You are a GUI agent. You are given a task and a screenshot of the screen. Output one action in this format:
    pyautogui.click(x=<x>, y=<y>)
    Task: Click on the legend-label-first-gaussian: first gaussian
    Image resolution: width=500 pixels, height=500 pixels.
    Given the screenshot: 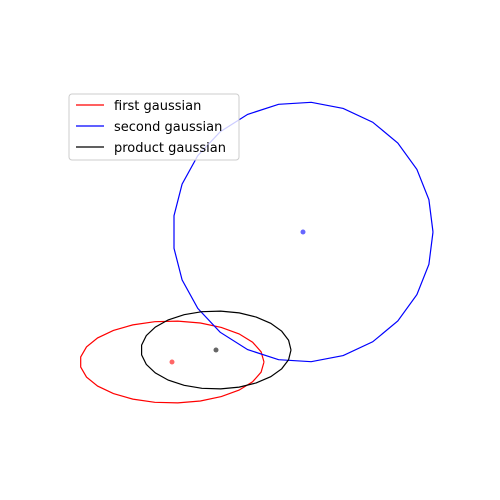 What is the action you would take?
    pyautogui.click(x=157, y=106)
    